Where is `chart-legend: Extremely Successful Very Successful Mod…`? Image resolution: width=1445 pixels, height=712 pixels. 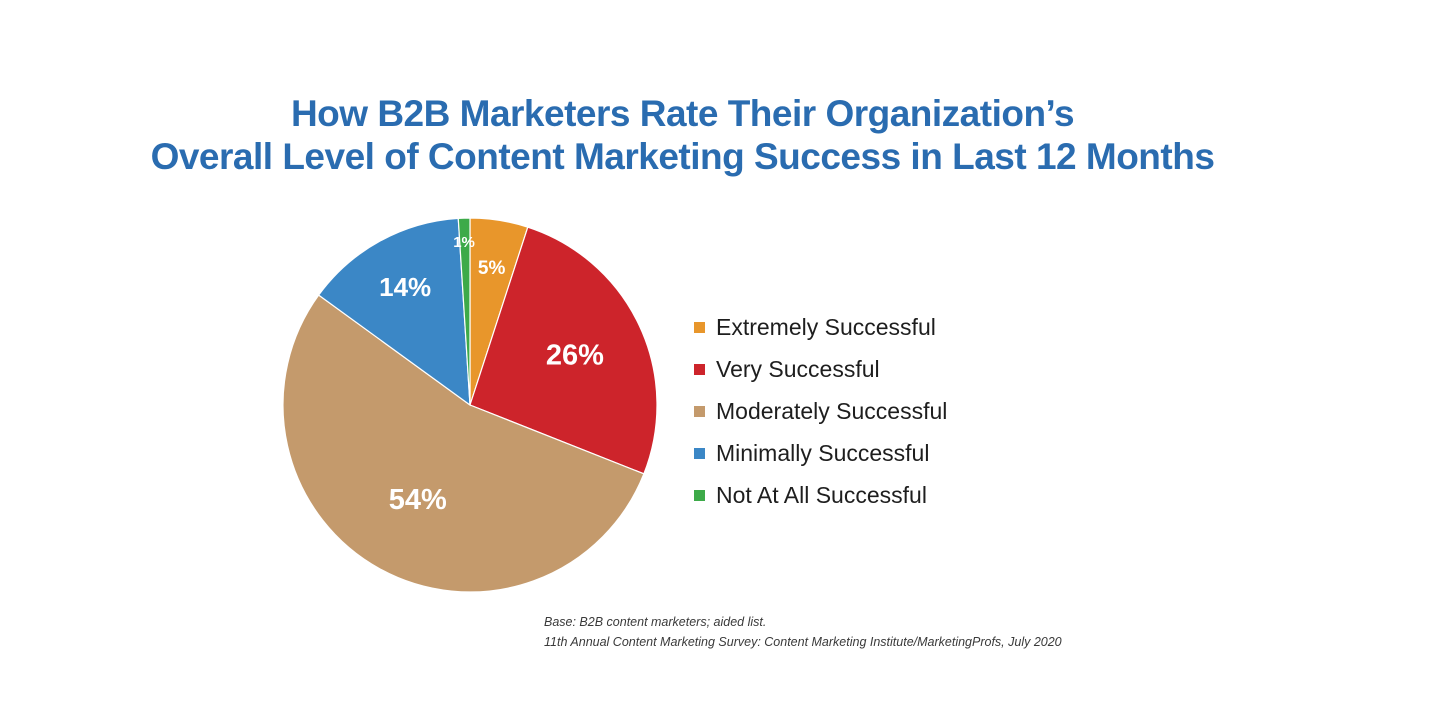 chart-legend: Extremely Successful Very Successful Mod… is located at coordinates (820, 411).